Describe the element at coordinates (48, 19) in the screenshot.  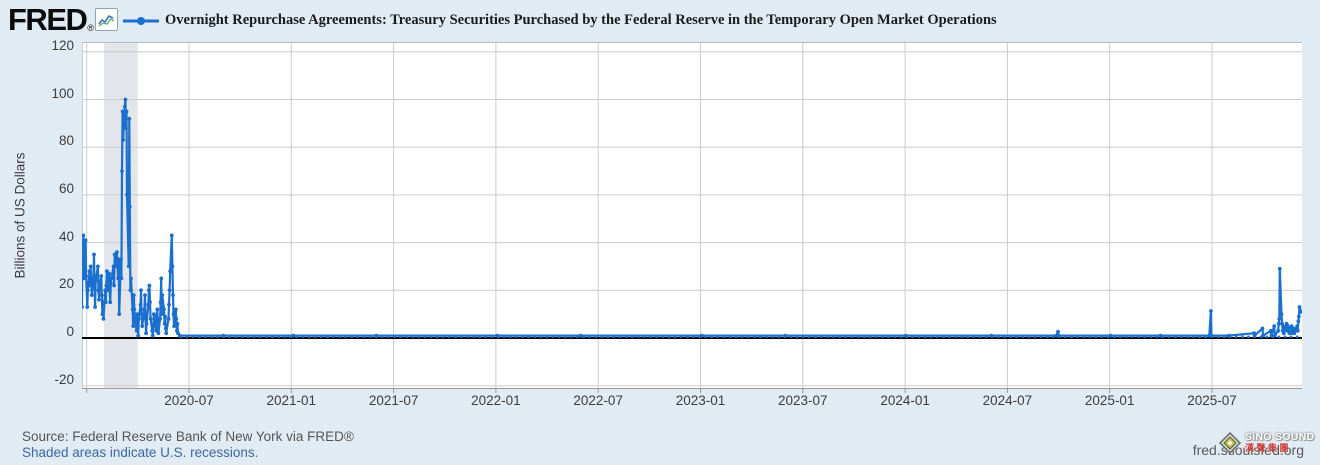
I see `fred-logo-text: FRED` at that location.